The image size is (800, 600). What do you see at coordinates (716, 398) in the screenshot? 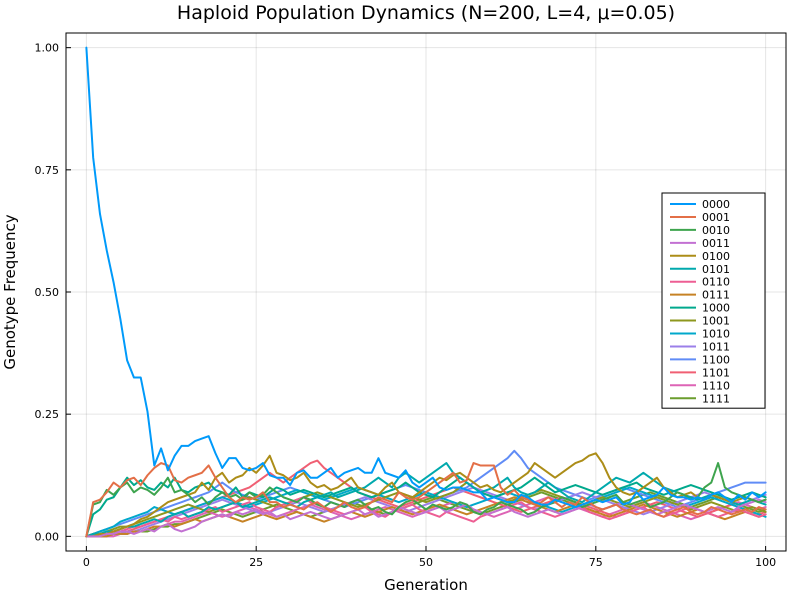
I see `legend-label-1111: 1111` at bounding box center [716, 398].